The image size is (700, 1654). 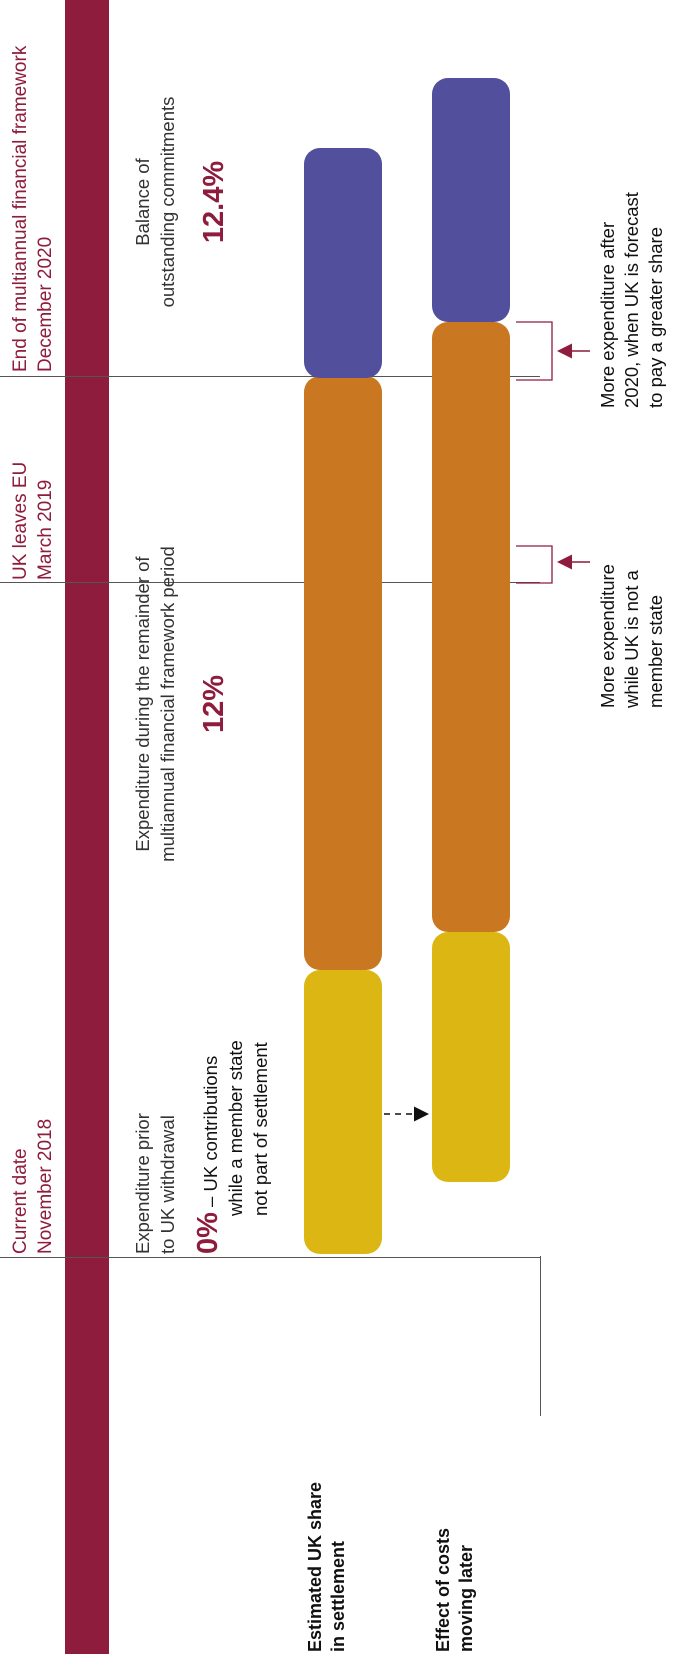 What do you see at coordinates (534, 351) in the screenshot?
I see `bracket-after-2020` at bounding box center [534, 351].